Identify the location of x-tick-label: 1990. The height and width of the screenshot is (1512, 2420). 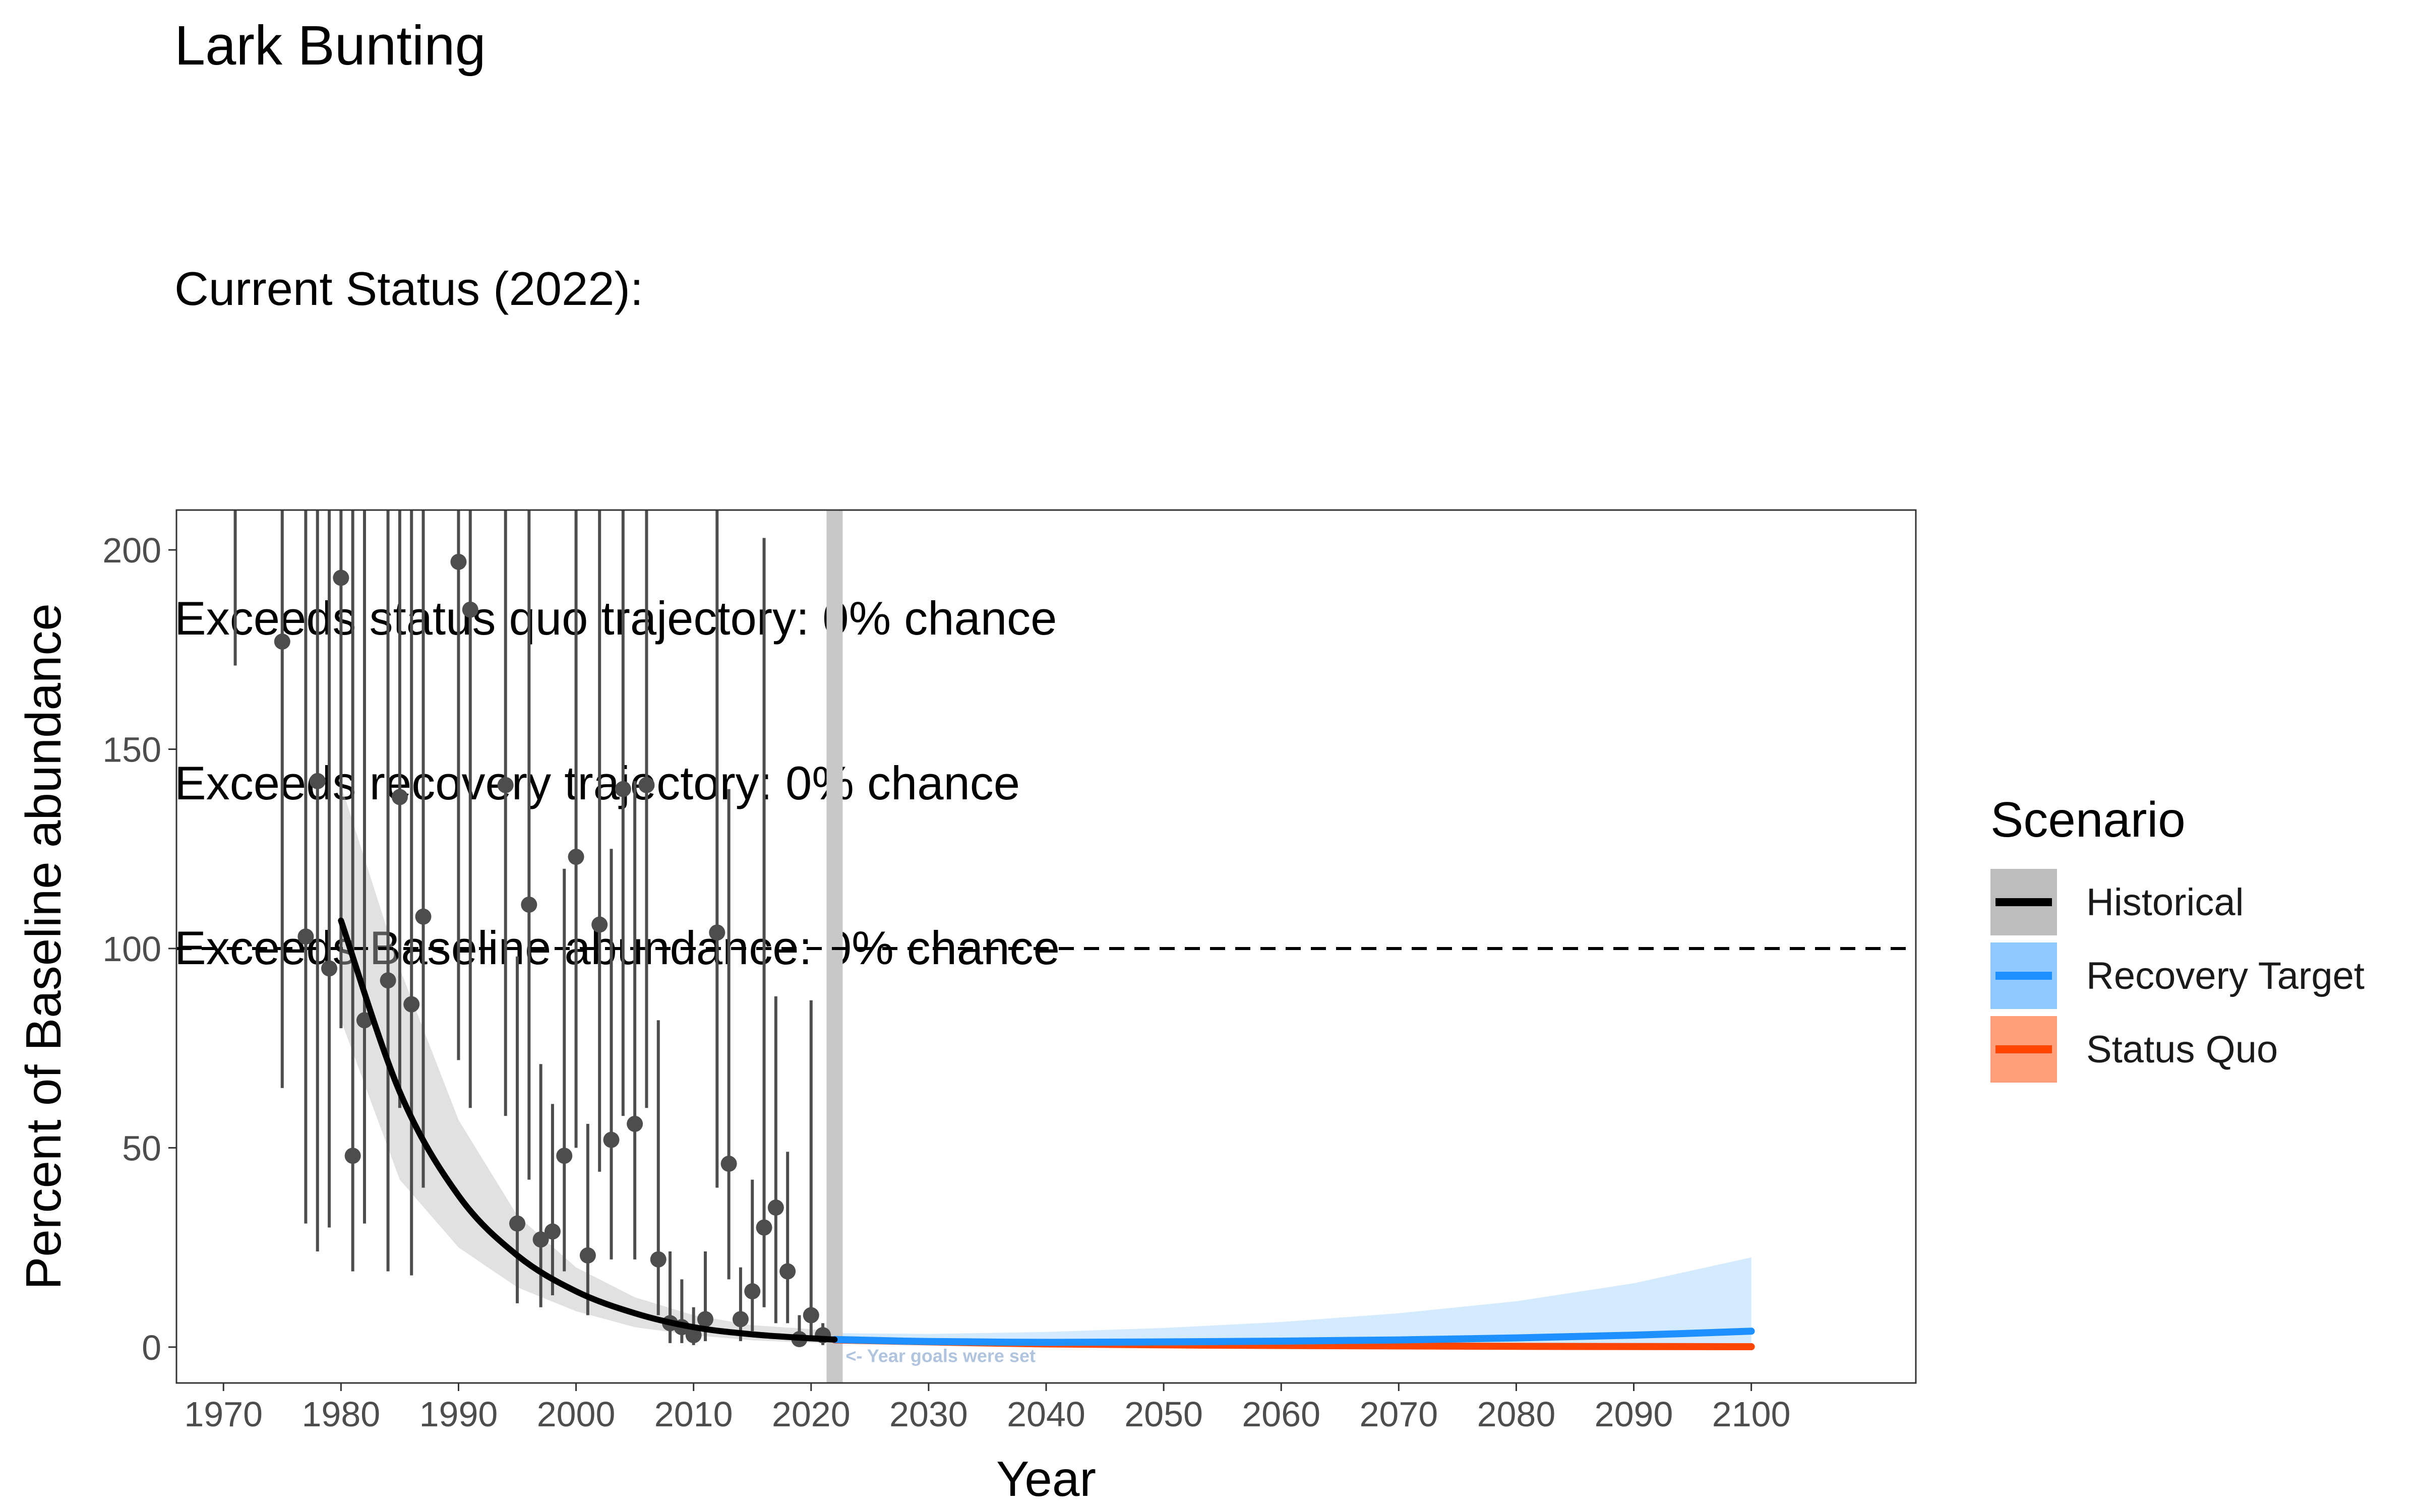
(458, 1415).